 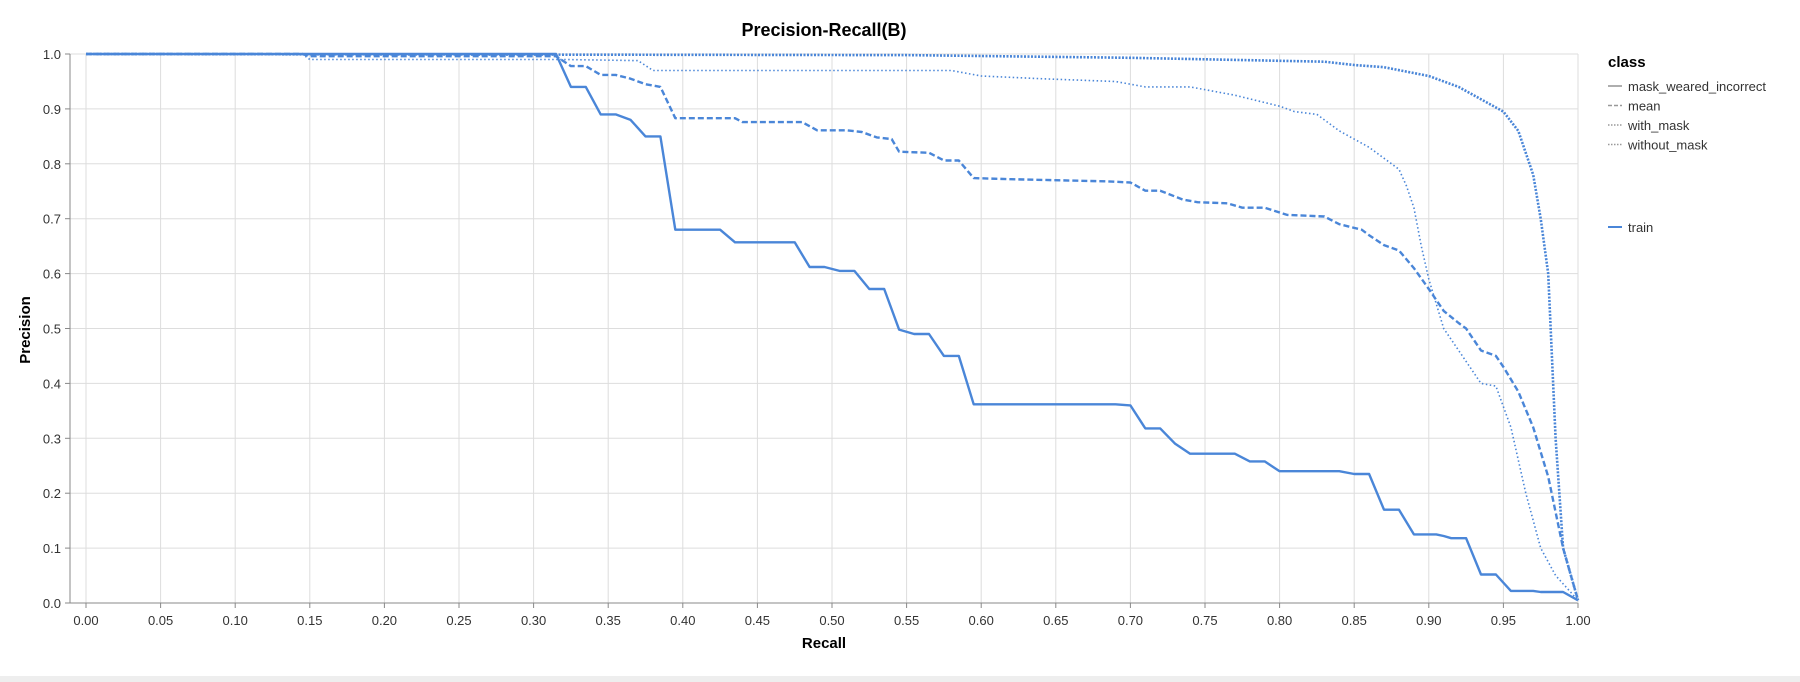 What do you see at coordinates (1644, 106) in the screenshot?
I see `legend-label: mean` at bounding box center [1644, 106].